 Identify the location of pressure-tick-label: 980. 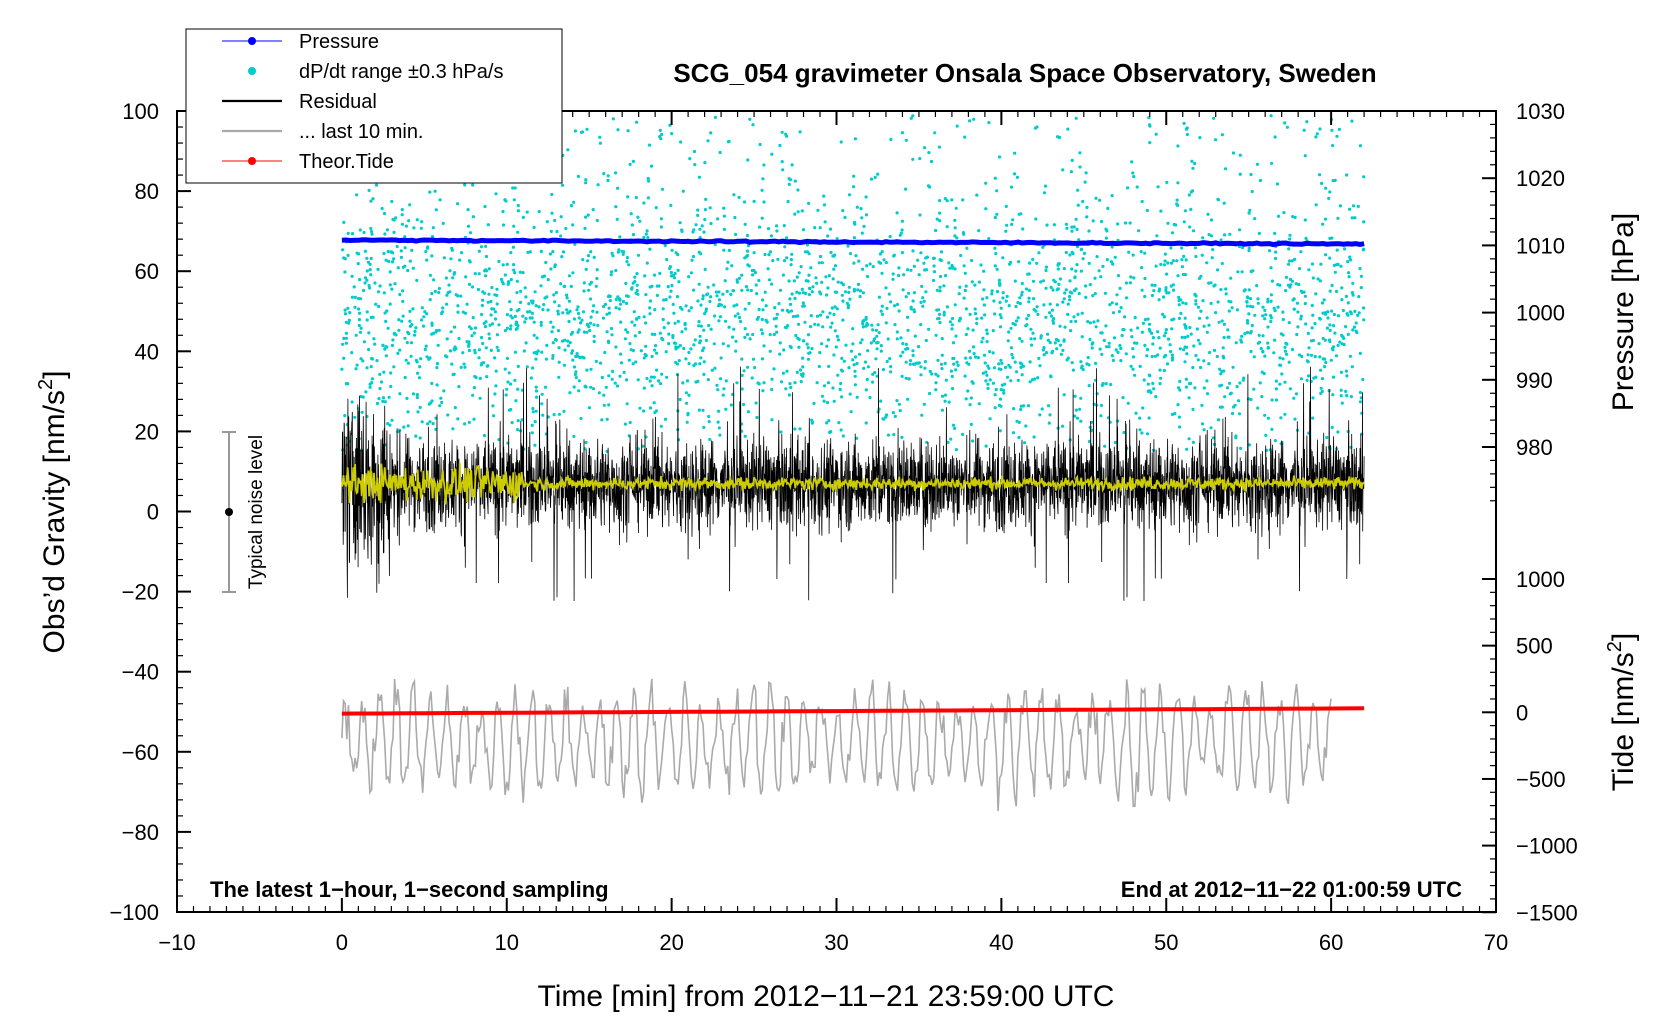
(1534, 447).